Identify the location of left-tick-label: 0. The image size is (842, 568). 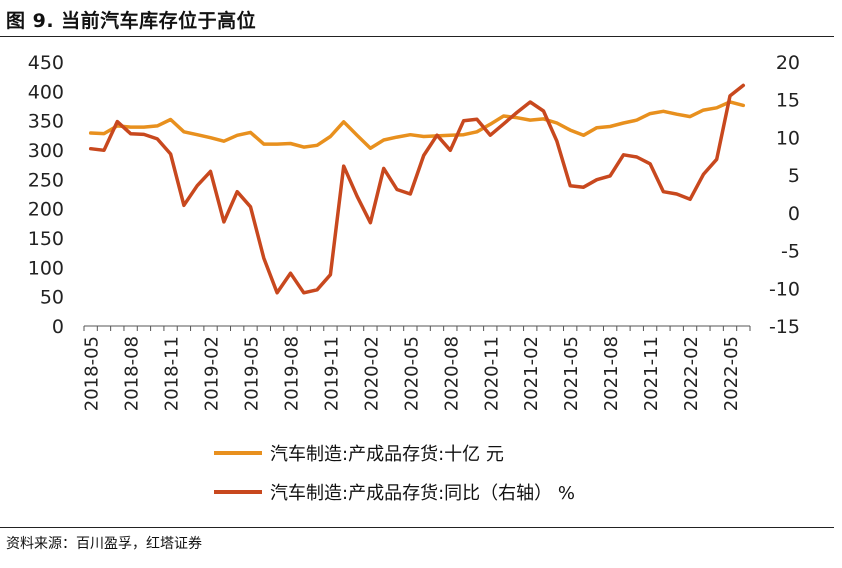
(58, 327).